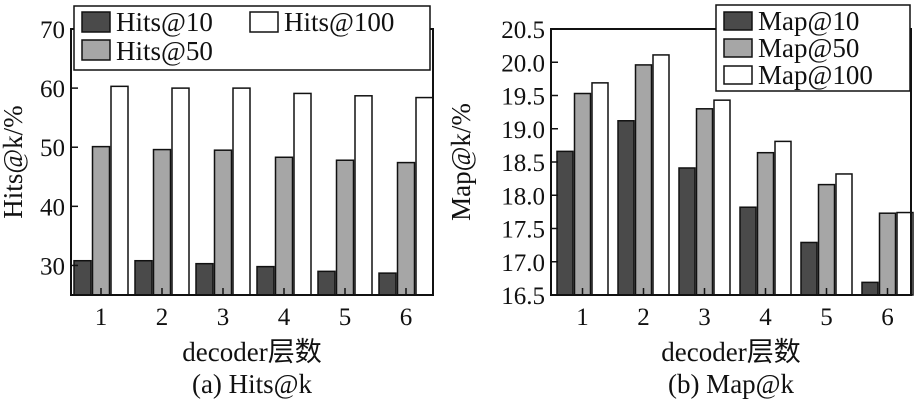  Describe the element at coordinates (252, 38) in the screenshot. I see `hits-legend: Hits@10 Hits@100 Hits@50` at that location.